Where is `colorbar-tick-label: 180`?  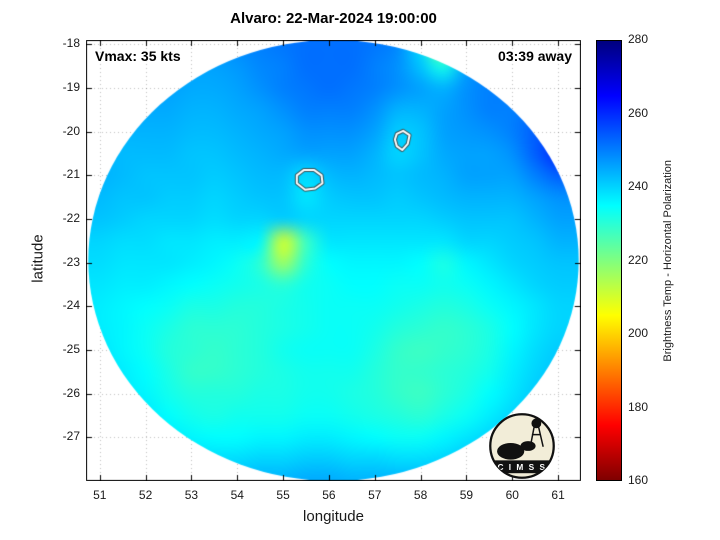
colorbar-tick-label: 180 is located at coordinates (638, 406).